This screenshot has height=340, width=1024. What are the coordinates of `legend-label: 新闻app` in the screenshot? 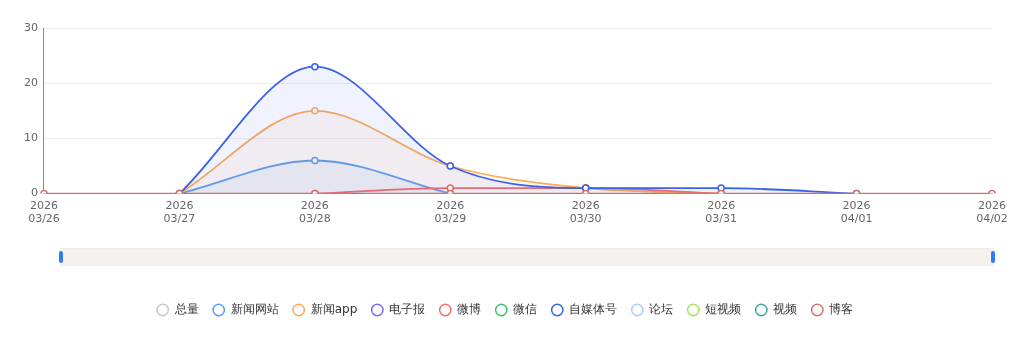 It's located at (334, 309).